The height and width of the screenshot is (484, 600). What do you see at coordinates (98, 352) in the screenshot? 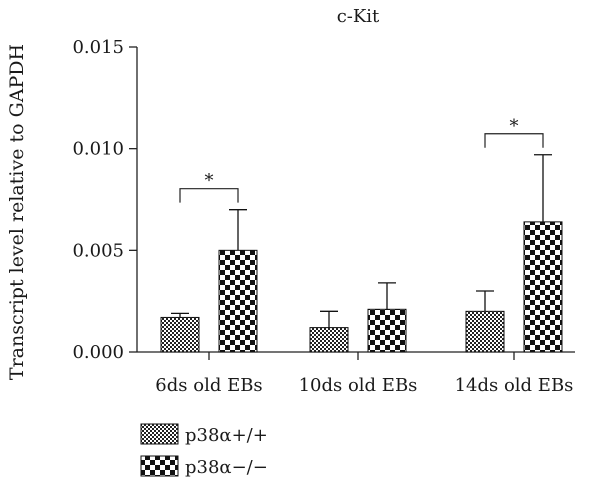
I see `y-tick-label: 0.000` at bounding box center [98, 352].